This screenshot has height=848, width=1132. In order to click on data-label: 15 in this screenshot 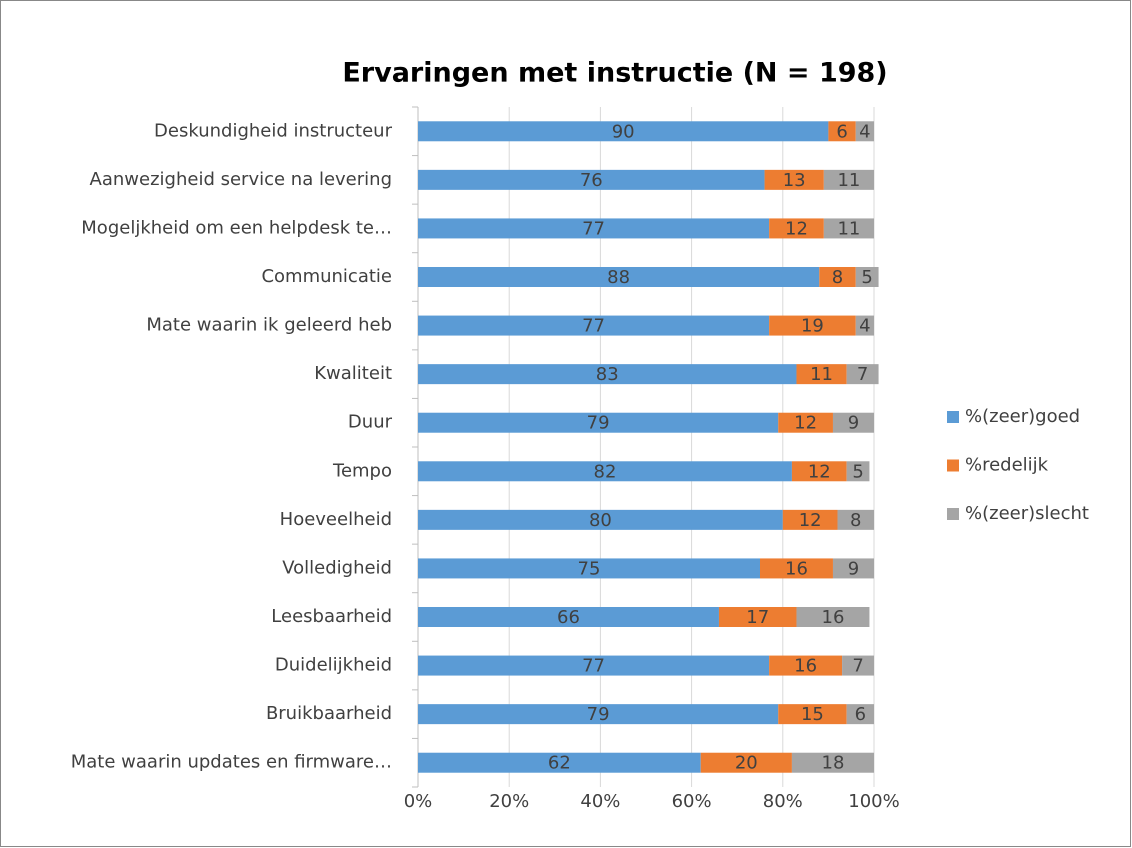, I will do `click(812, 714)`.